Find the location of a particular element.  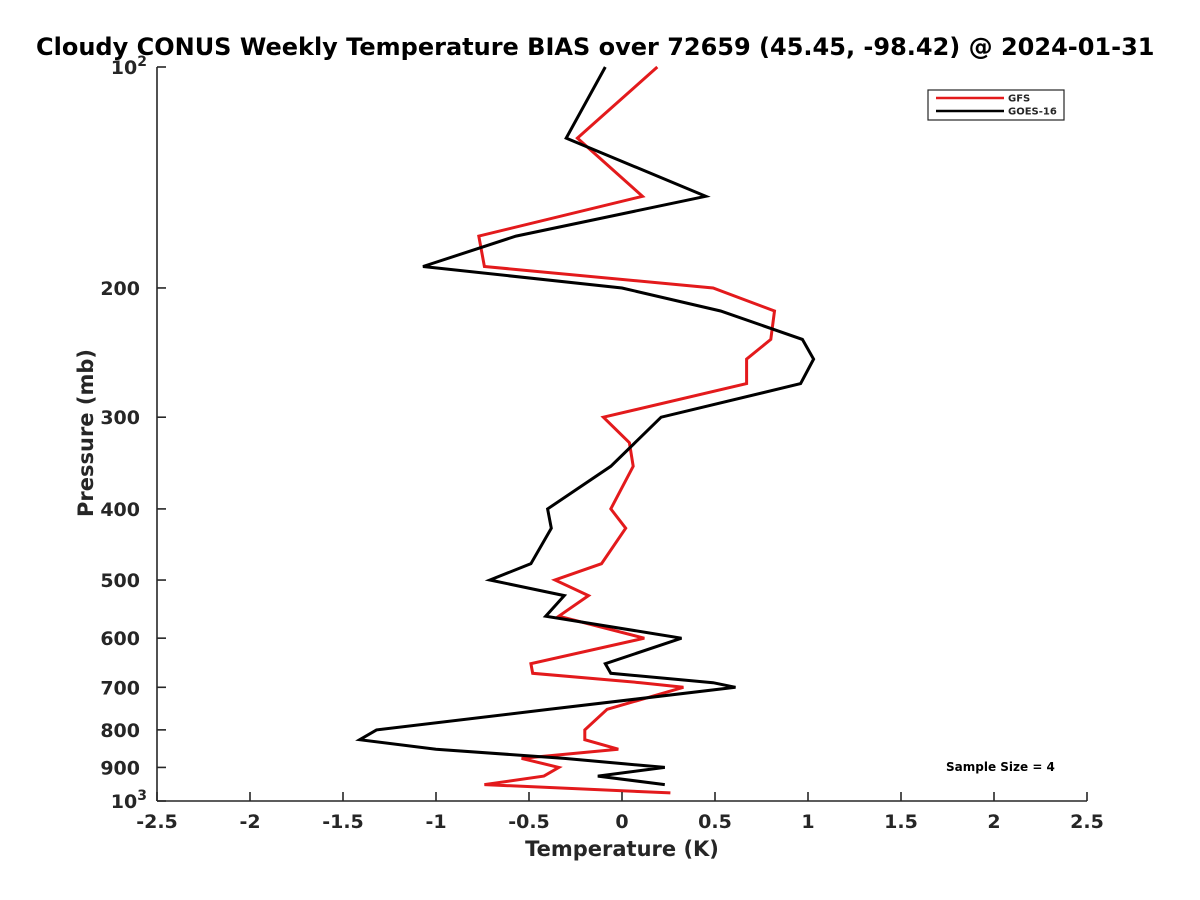

legend: GFS GOES-16 is located at coordinates (996, 105).